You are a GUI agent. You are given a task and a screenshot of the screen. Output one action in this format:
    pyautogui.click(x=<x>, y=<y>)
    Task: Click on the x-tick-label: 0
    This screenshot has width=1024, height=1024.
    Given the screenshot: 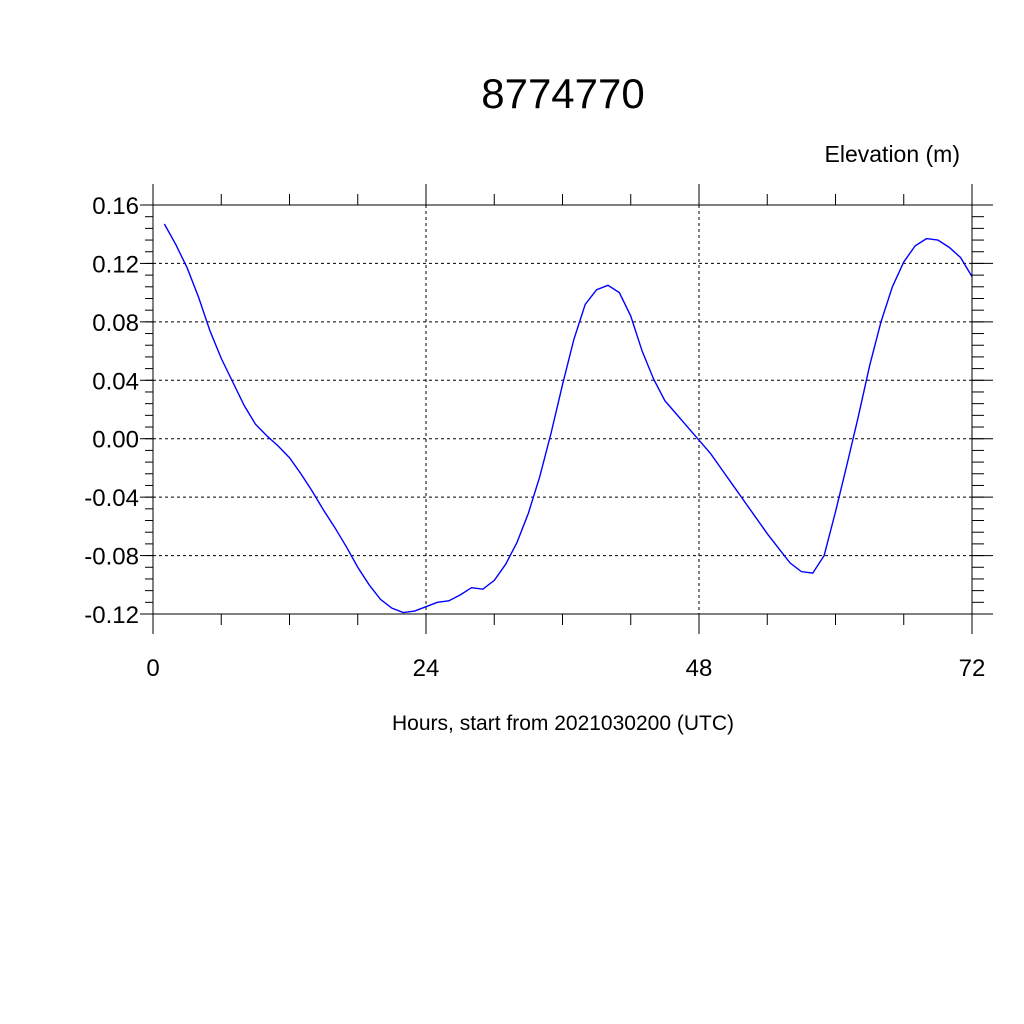 What is the action you would take?
    pyautogui.click(x=152, y=668)
    